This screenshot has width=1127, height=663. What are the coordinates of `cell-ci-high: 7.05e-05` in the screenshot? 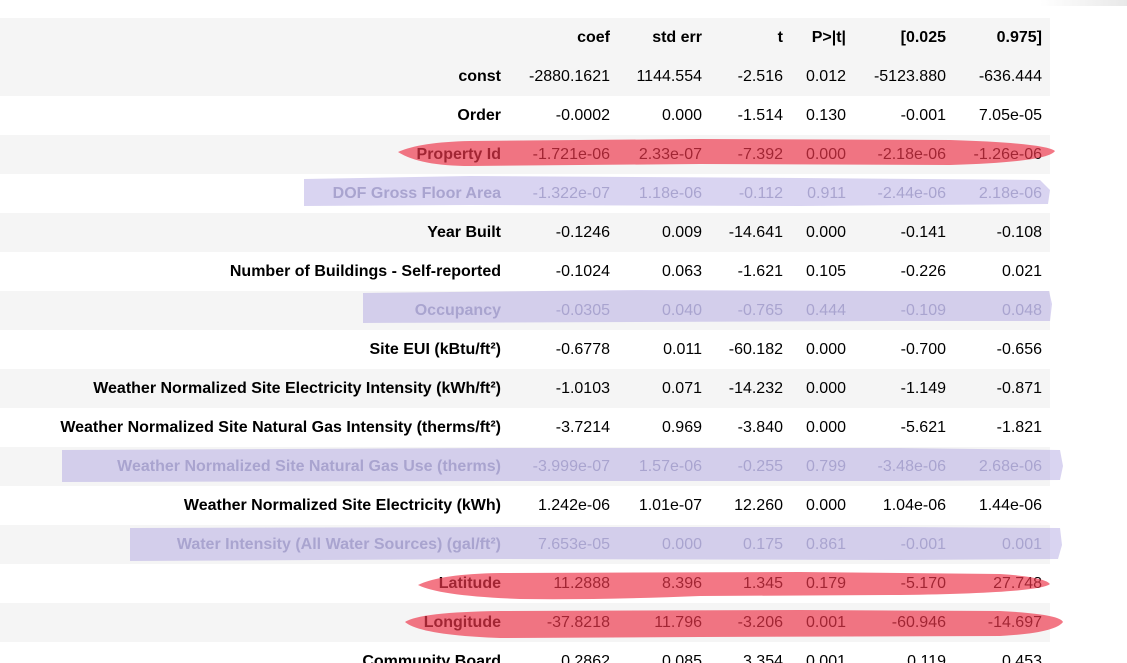 It's located at (1010, 115).